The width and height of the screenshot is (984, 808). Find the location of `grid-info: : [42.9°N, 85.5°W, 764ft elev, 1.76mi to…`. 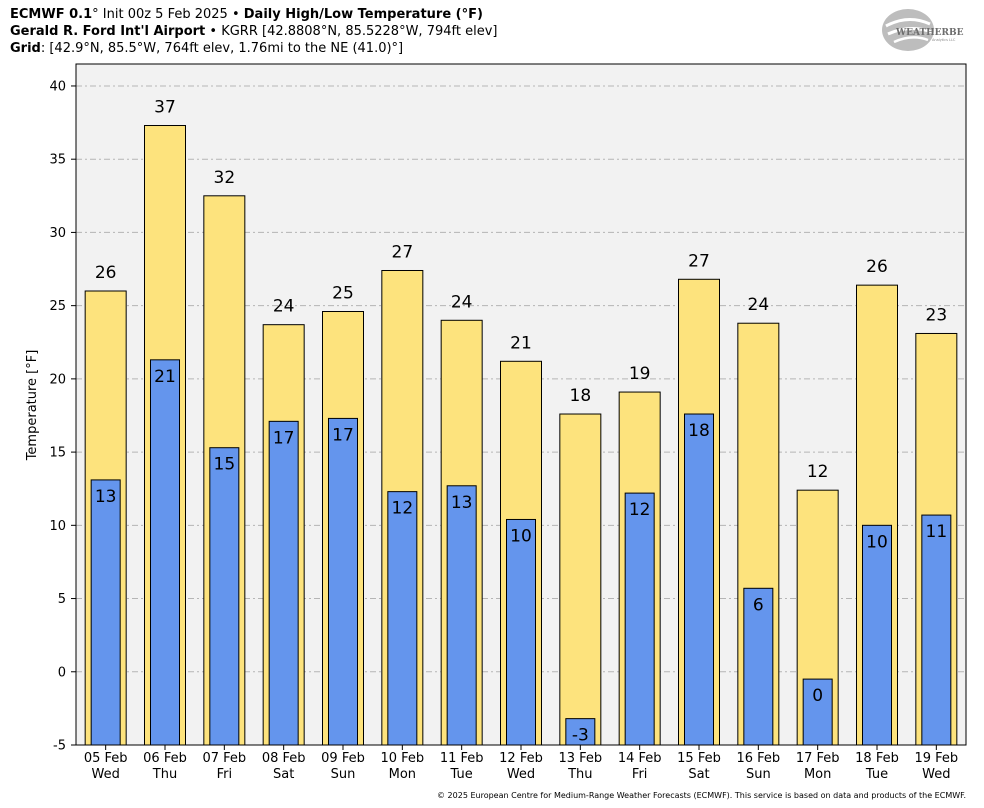

grid-info: : [42.9°N, 85.5°W, 764ft elev, 1.76mi to… is located at coordinates (222, 48).